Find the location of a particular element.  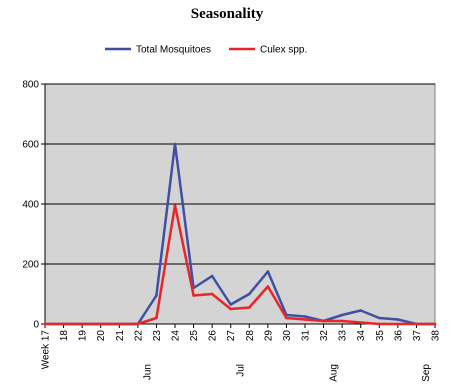

x-tick-label: 32 is located at coordinates (324, 336).